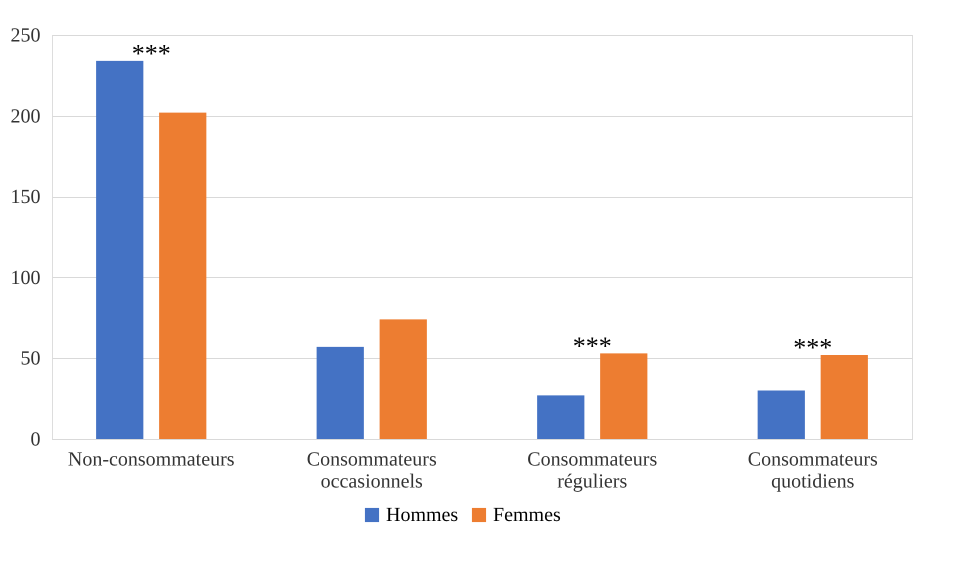  Describe the element at coordinates (371, 470) in the screenshot. I see `x-tick-label: Consommateurs occasionnels` at that location.